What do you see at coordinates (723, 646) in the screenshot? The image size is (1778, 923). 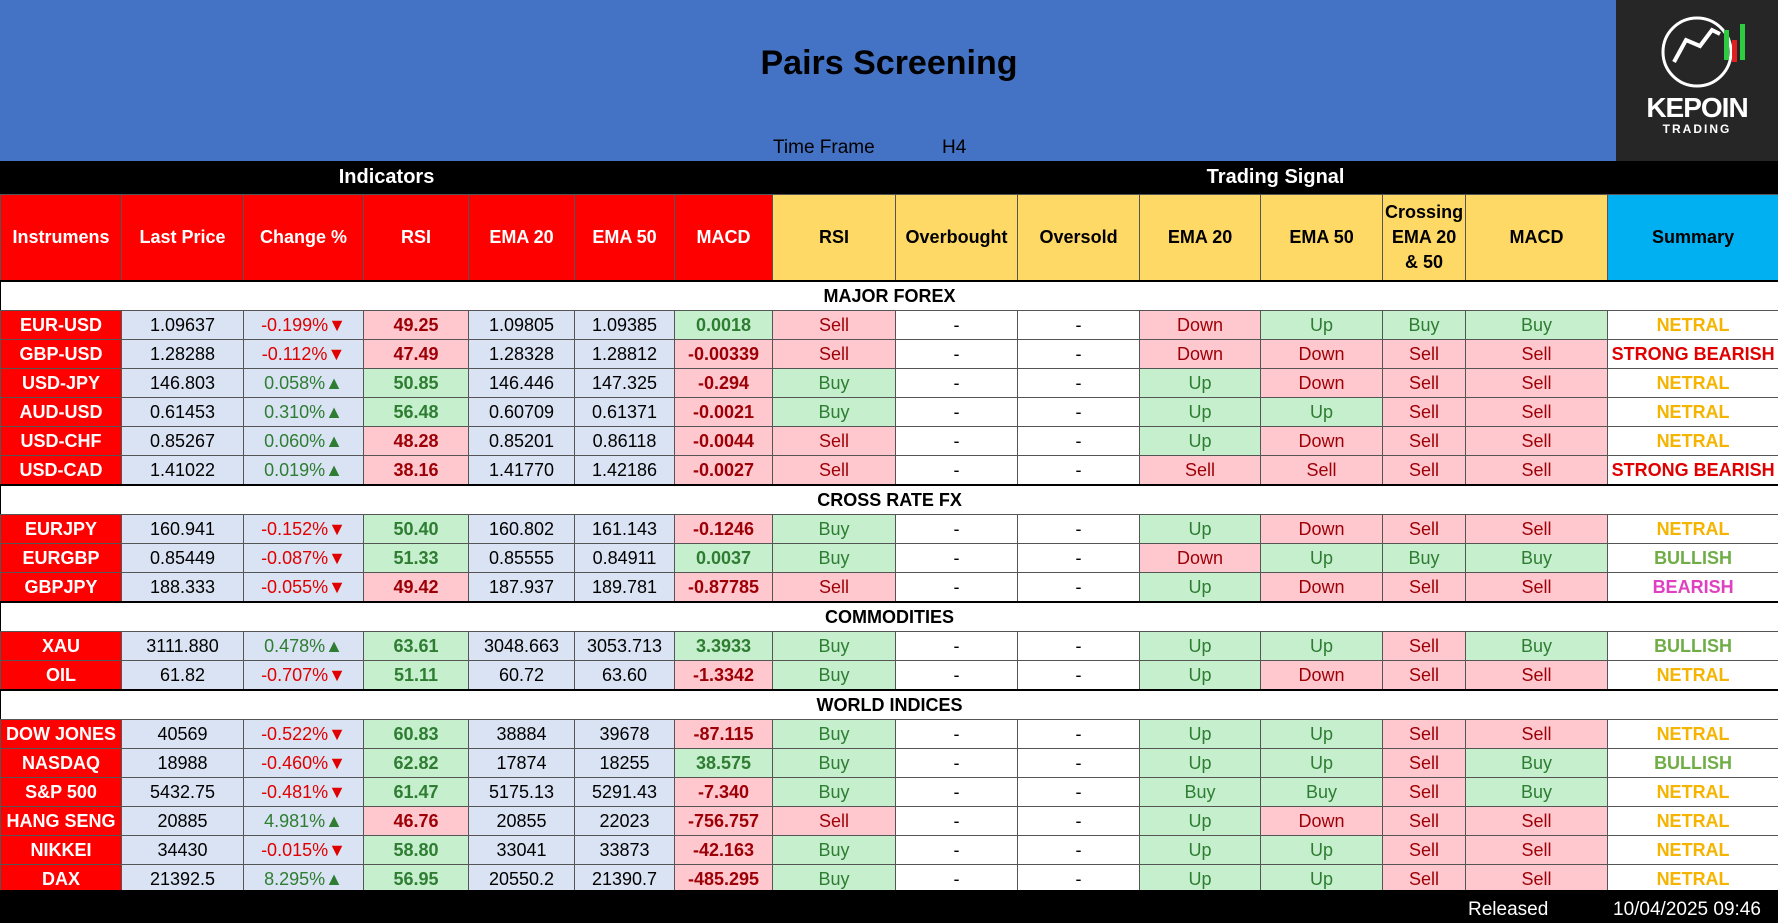 I see `cell: 3.3933` at bounding box center [723, 646].